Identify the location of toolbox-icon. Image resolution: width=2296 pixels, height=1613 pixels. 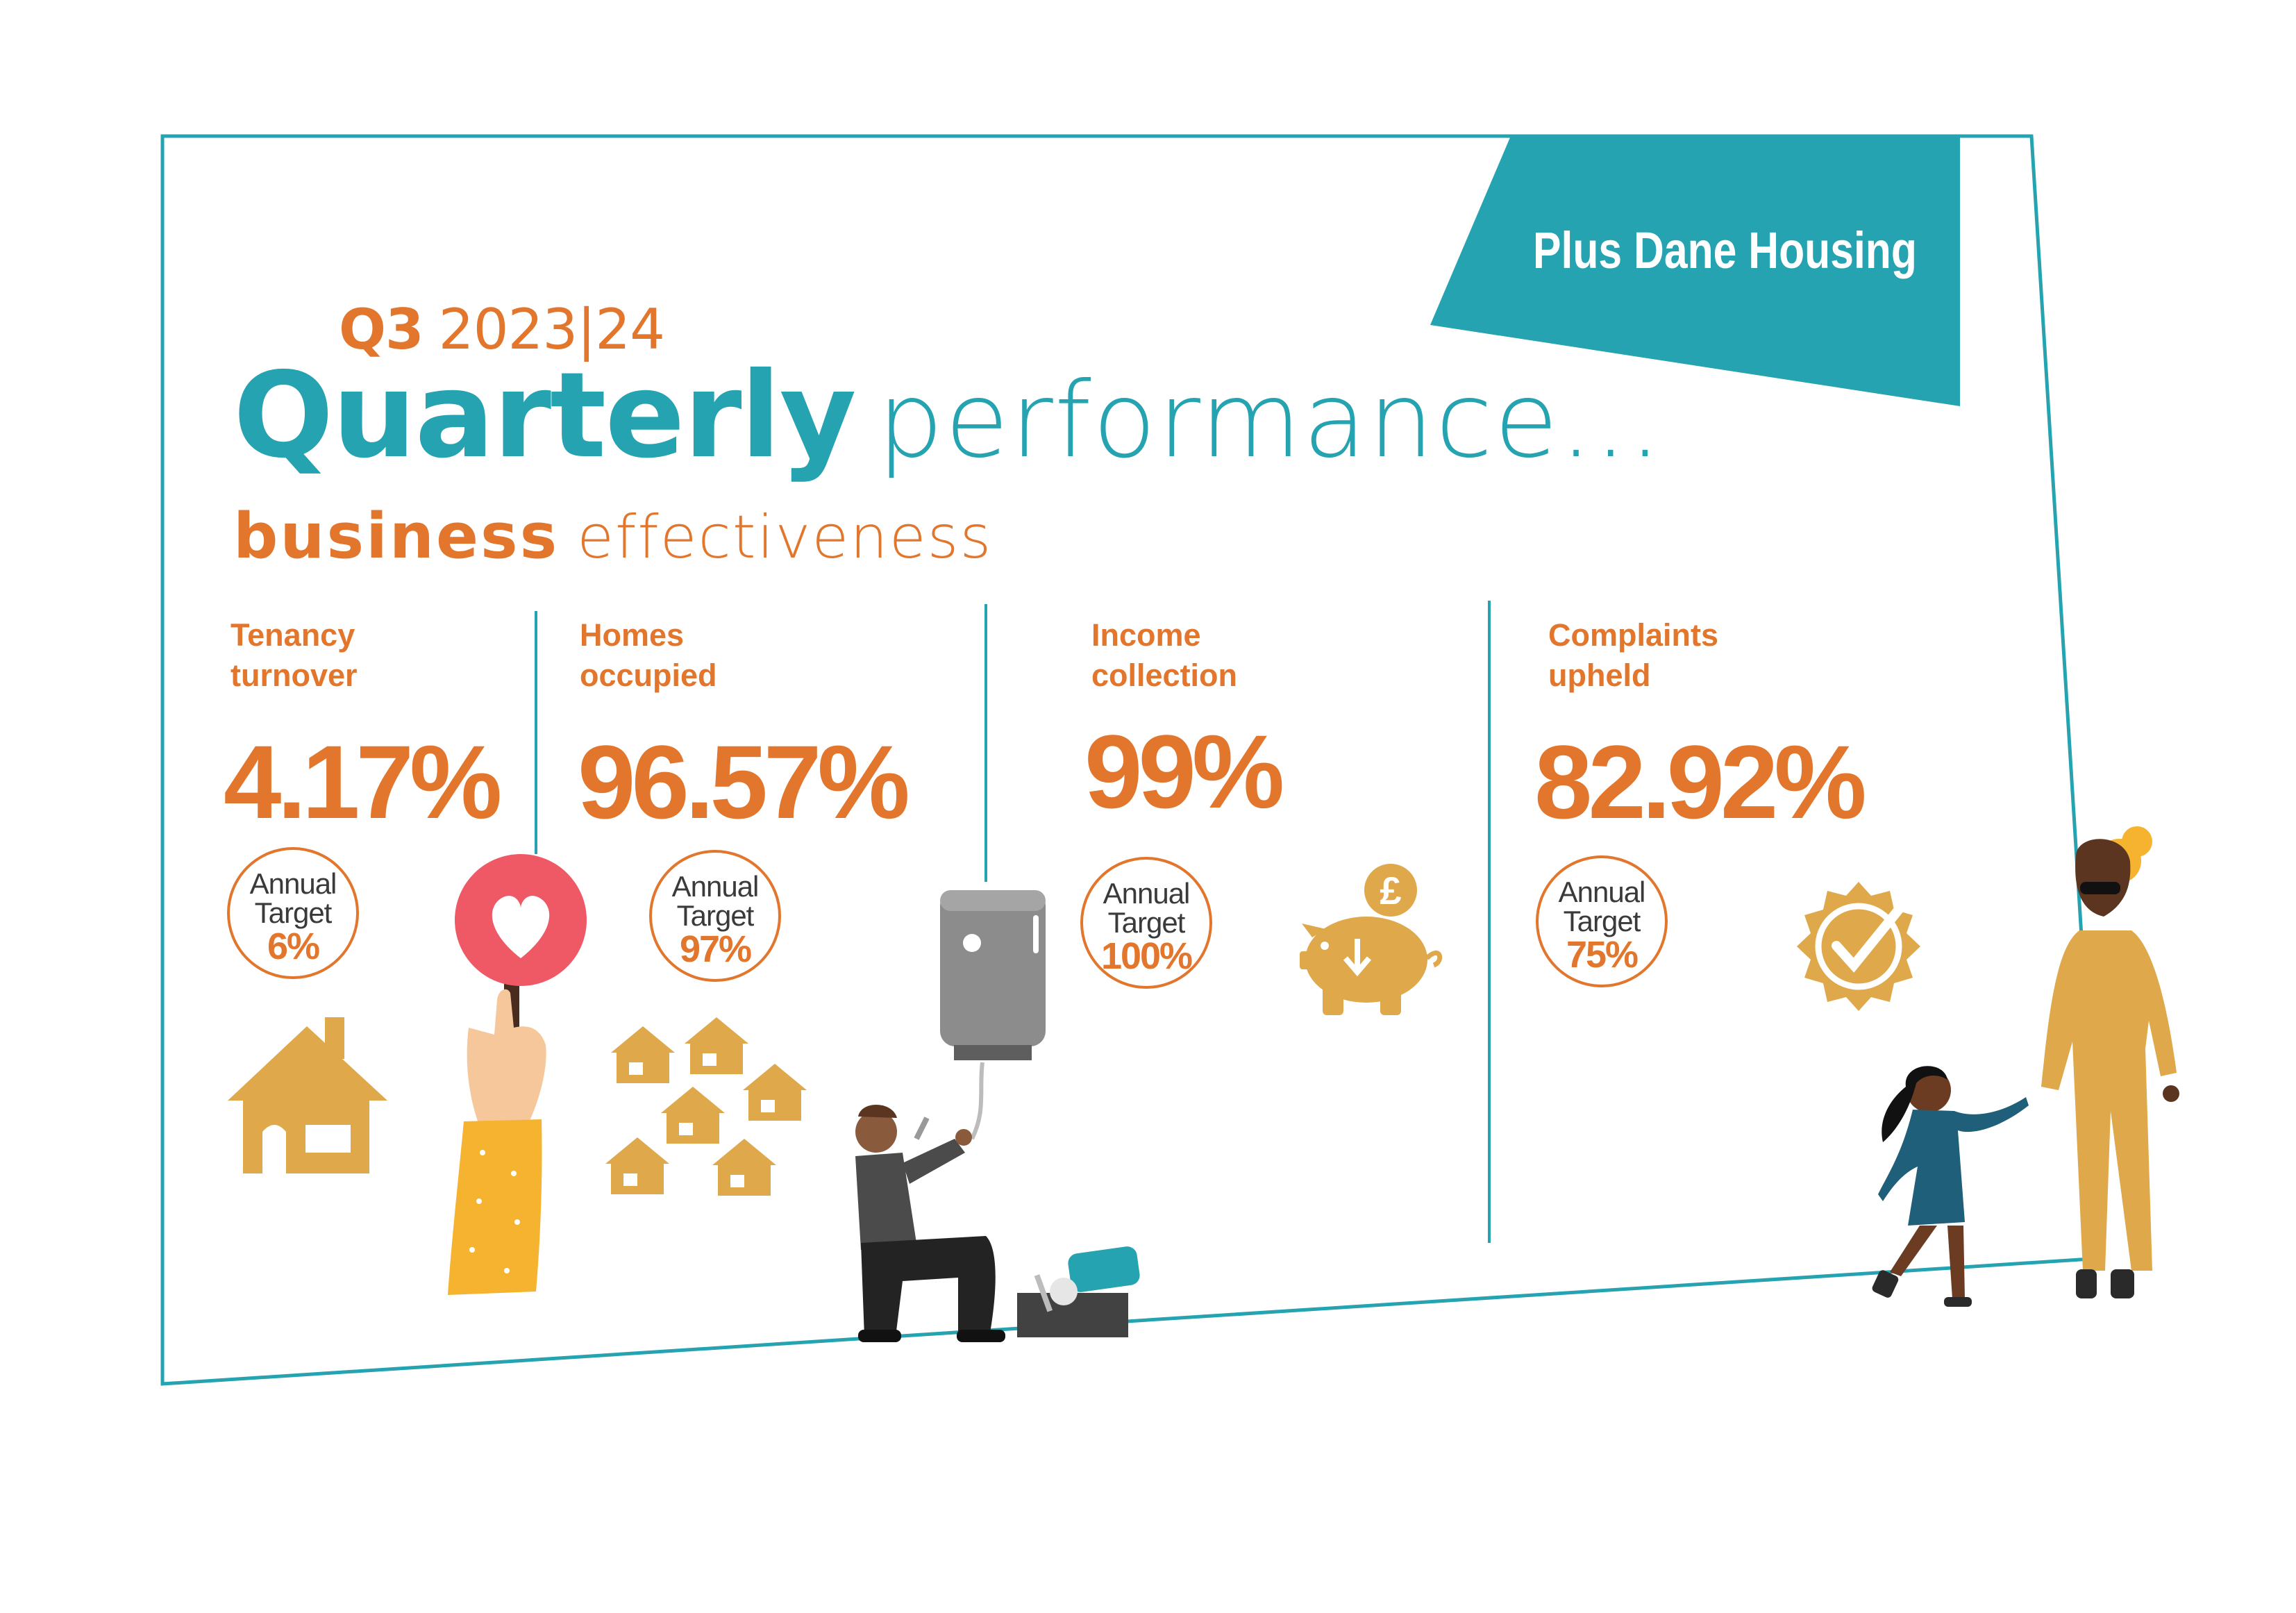
(1078, 1291).